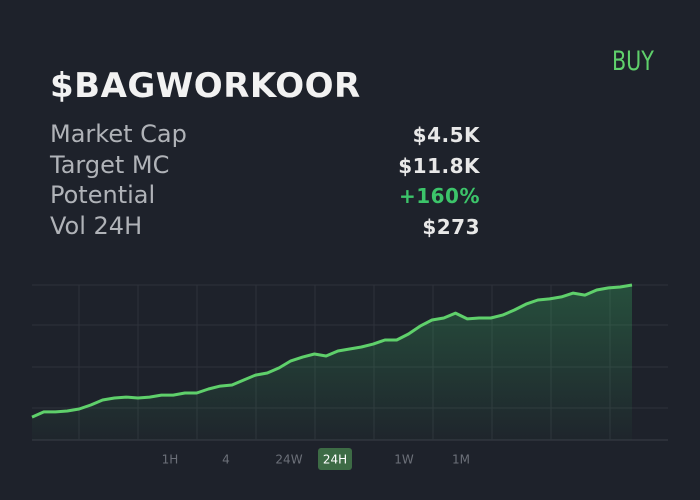 This screenshot has width=700, height=500. What do you see at coordinates (439, 166) in the screenshot?
I see `stat-value: $11.8K` at bounding box center [439, 166].